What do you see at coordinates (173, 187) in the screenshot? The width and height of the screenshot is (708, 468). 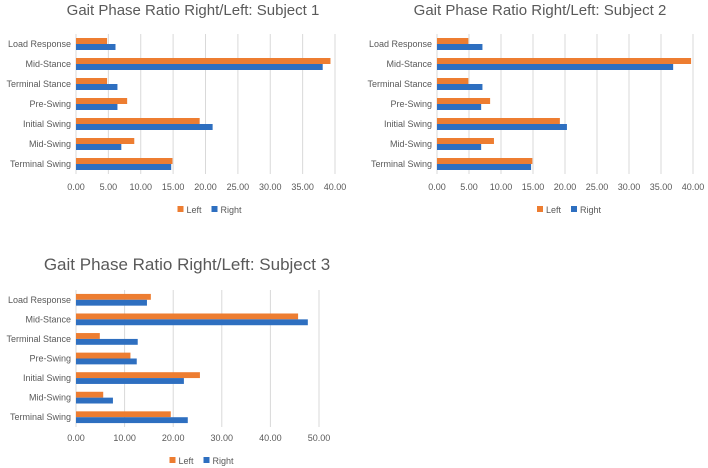 I see `x-tick-label: 15.00` at bounding box center [173, 187].